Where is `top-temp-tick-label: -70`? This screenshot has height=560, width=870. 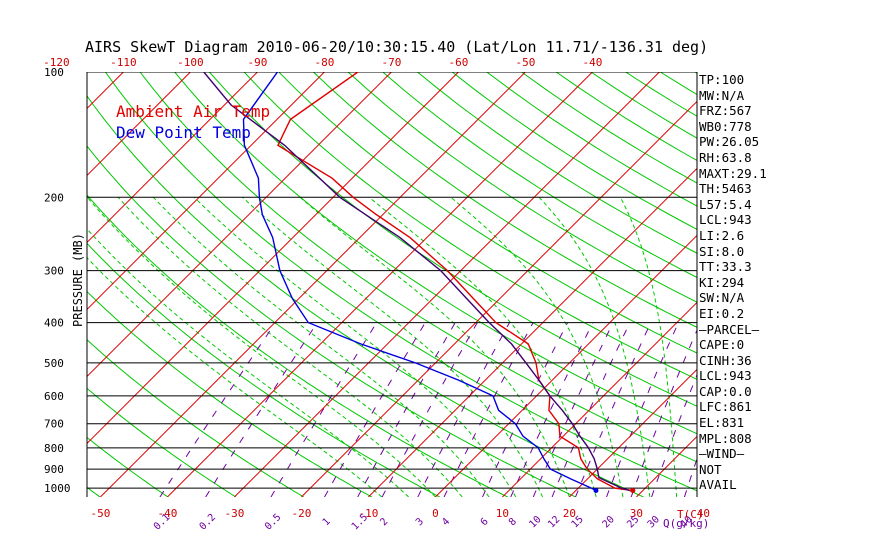
top-temp-tick-label: -70 is located at coordinates (391, 62).